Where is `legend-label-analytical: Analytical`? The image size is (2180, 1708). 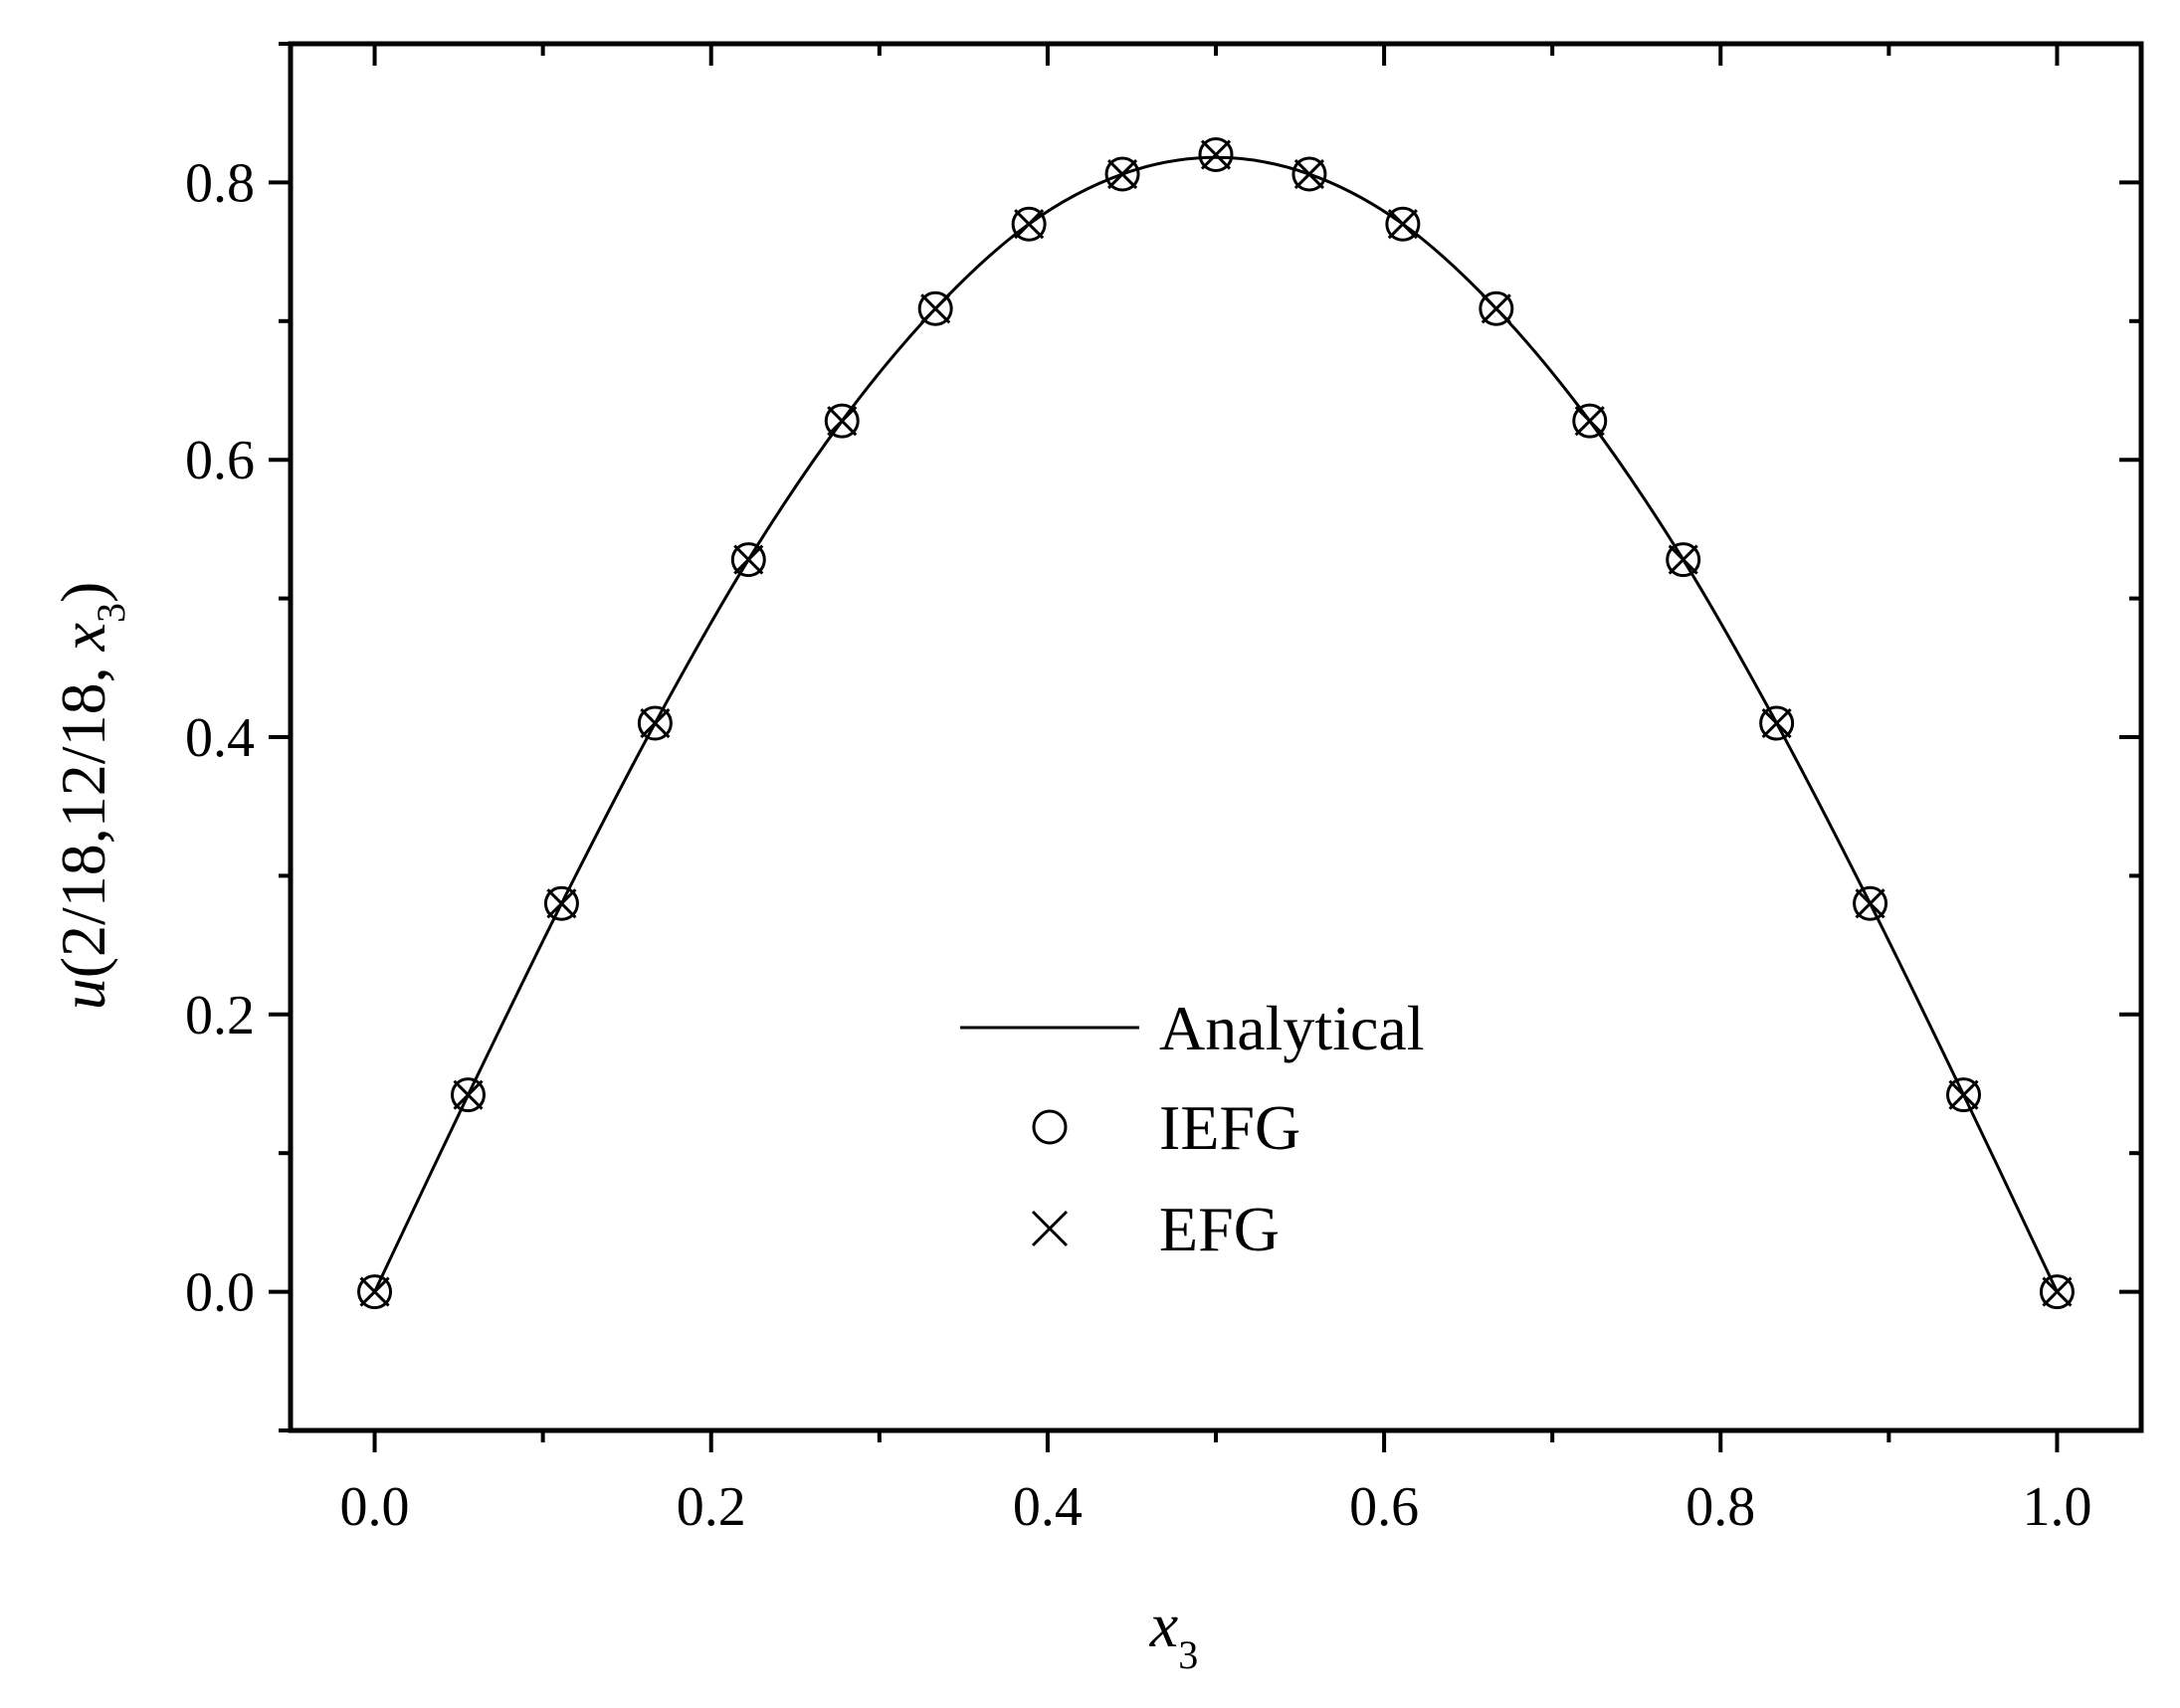
legend-label-analytical: Analytical is located at coordinates (1292, 1028).